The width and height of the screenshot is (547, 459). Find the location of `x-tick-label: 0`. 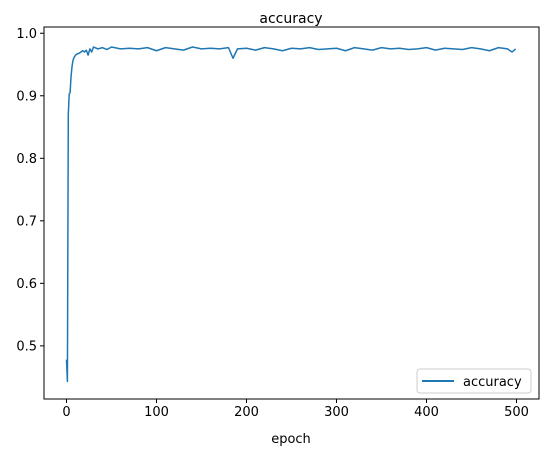

x-tick-label: 0 is located at coordinates (66, 412).